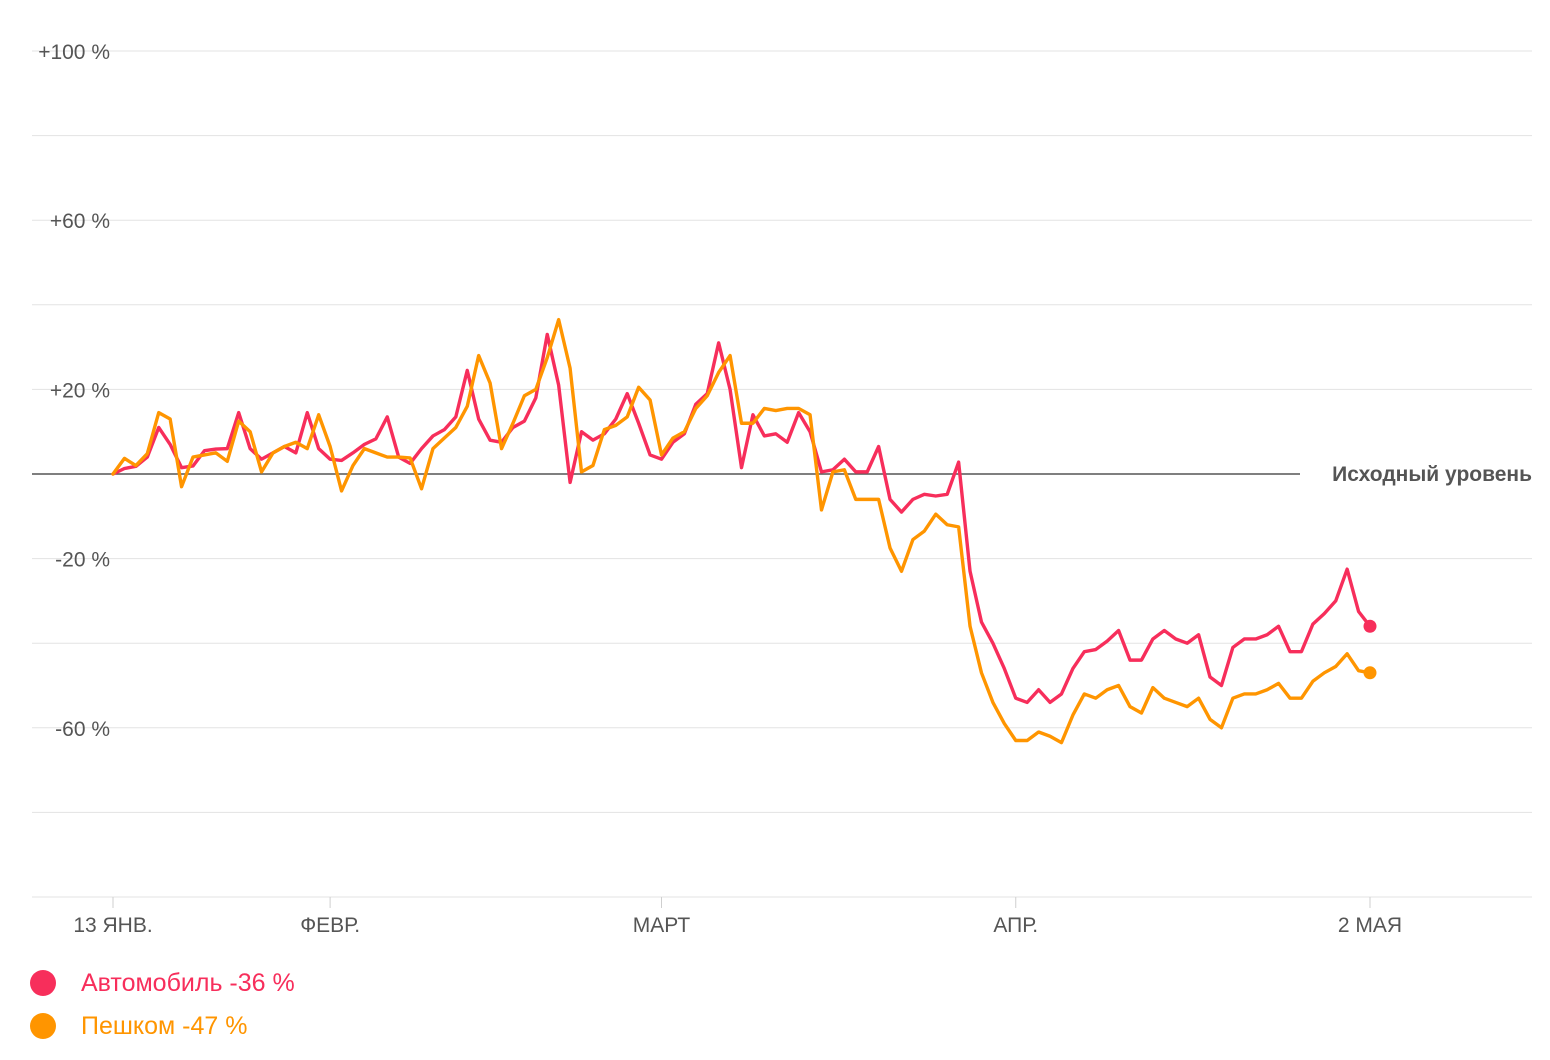  I want to click on y-tick-label: +20 %, so click(80, 390).